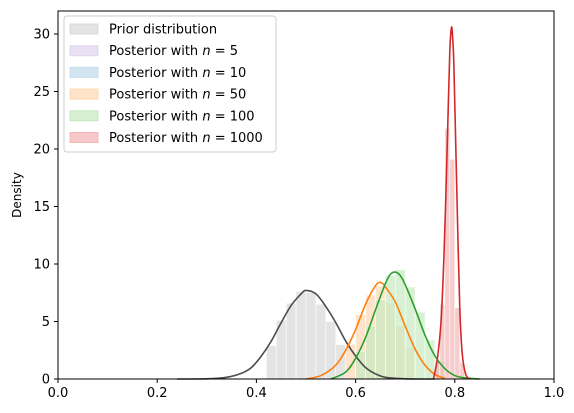 This screenshot has width=574, height=413. Describe the element at coordinates (306, 390) in the screenshot. I see `x-axis: 0.0 0.2 0.4 0.6 0.8 1.0` at that location.